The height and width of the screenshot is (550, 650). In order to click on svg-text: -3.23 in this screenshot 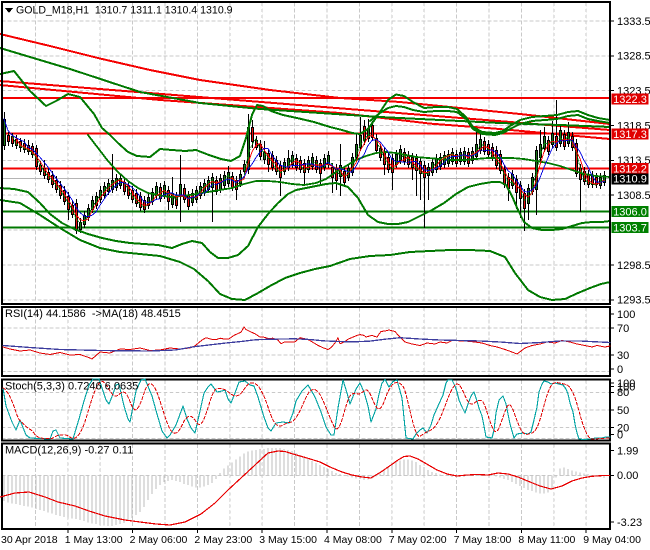, I will do `click(629, 523)`.